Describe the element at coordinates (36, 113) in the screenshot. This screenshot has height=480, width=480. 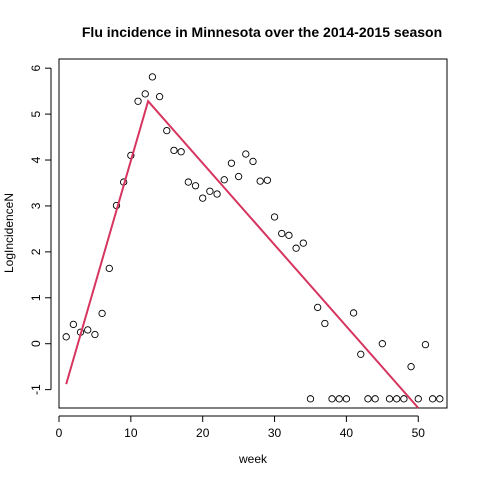
I see `y-tick-label: 5` at that location.